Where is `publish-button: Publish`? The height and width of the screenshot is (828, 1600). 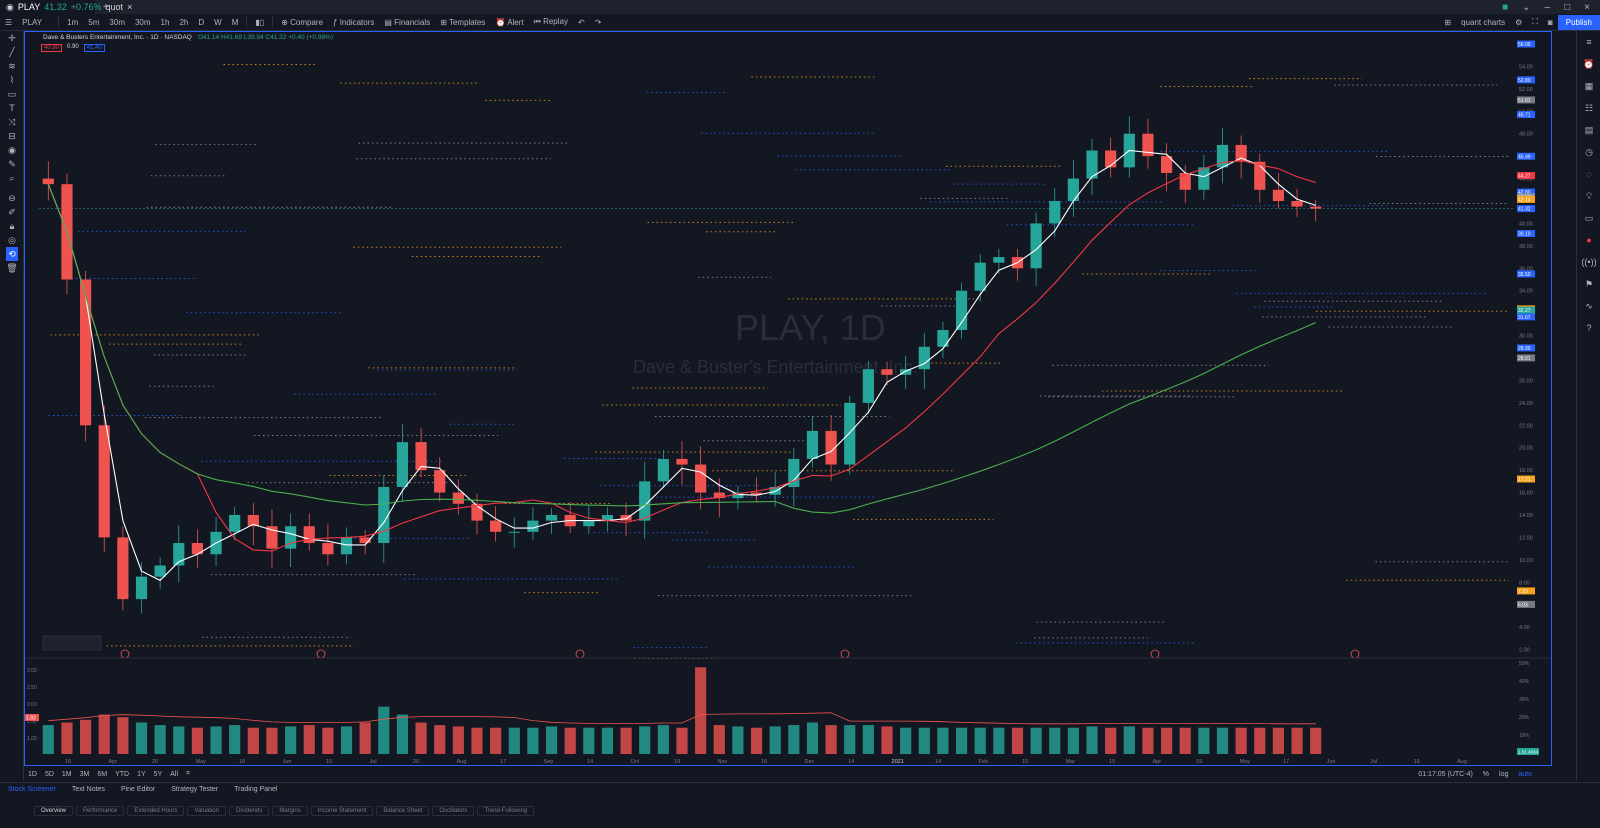
publish-button: Publish is located at coordinates (1578, 22).